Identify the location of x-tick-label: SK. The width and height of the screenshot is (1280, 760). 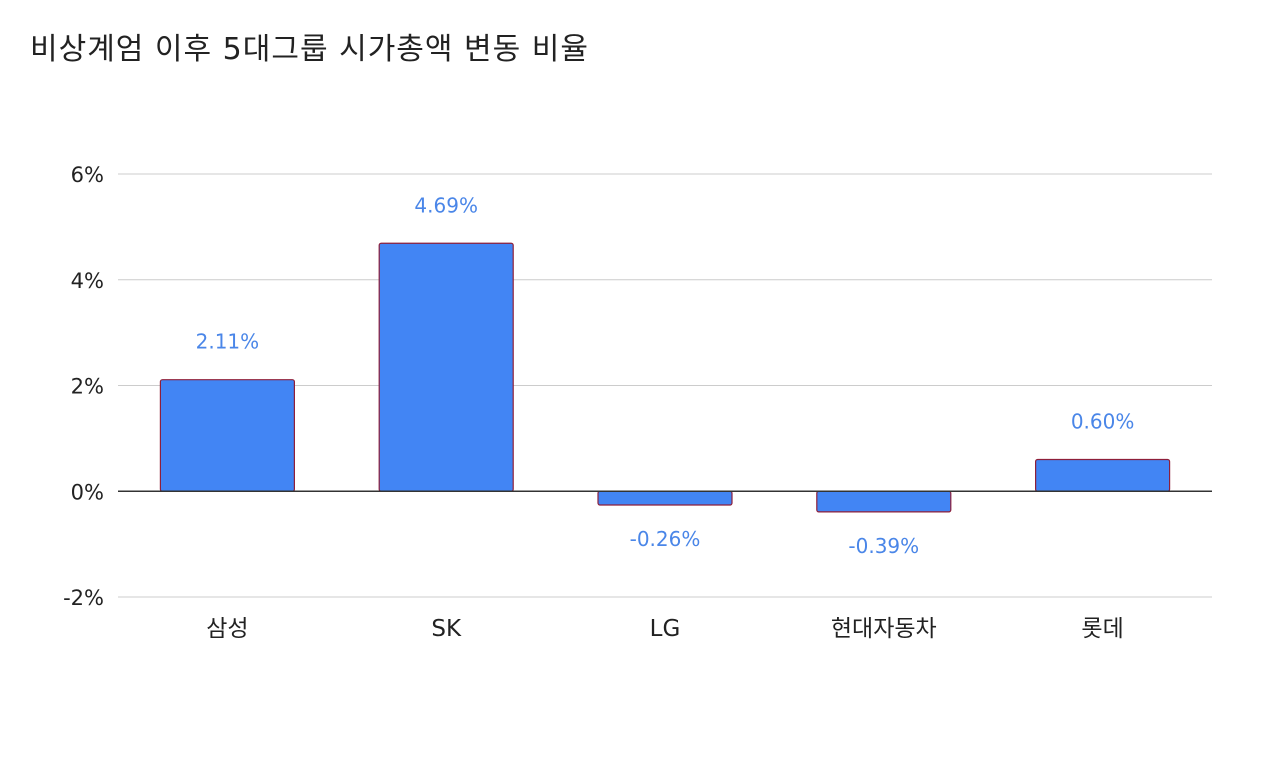
(446, 629).